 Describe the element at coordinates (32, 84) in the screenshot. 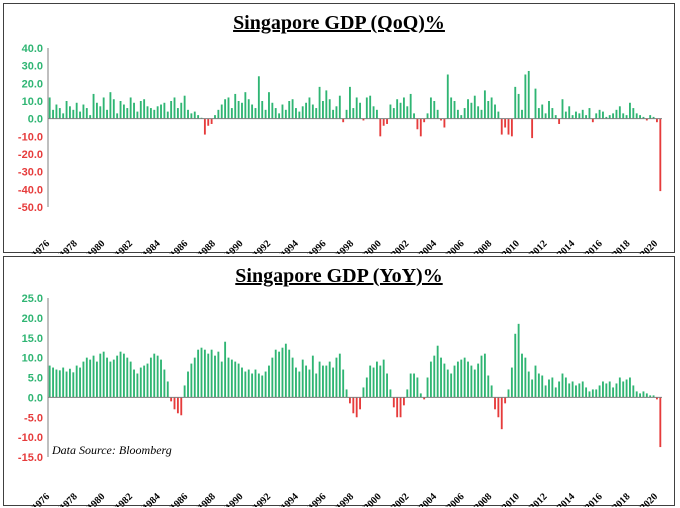

I see `qoq-y-tick-label: 20.0` at that location.